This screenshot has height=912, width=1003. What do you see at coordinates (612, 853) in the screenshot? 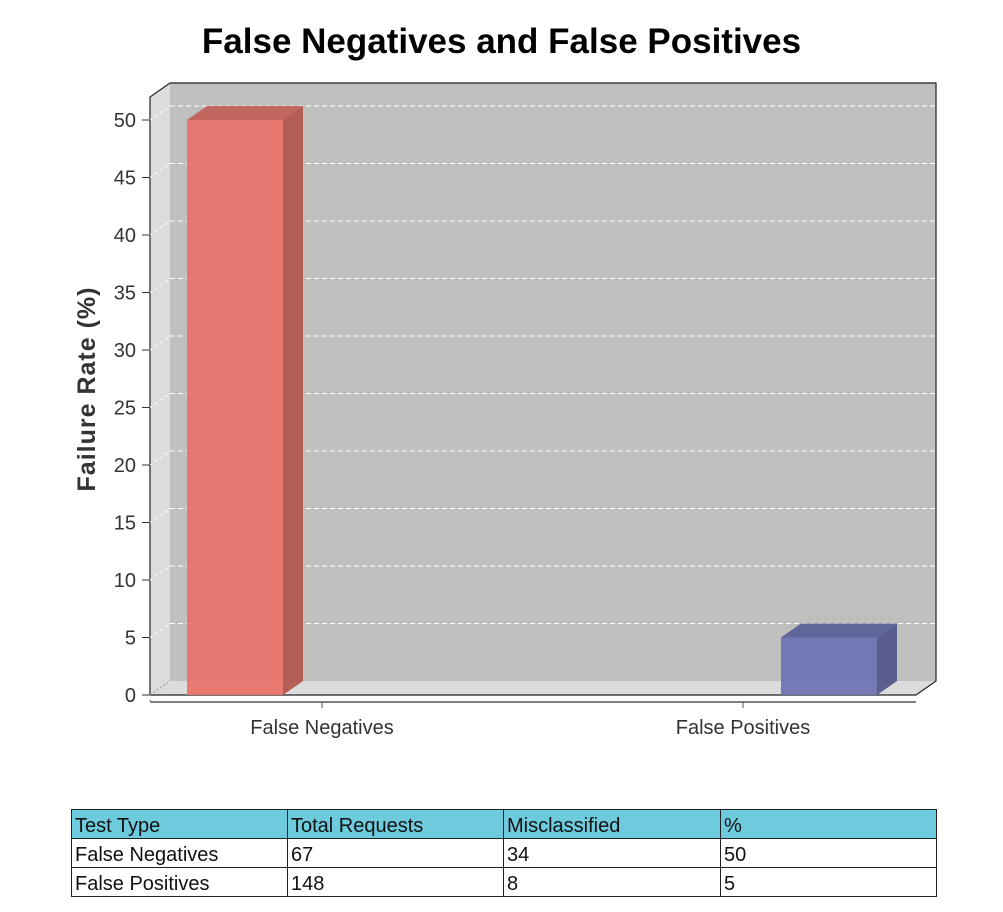
I see `table-cell: 34` at bounding box center [612, 853].